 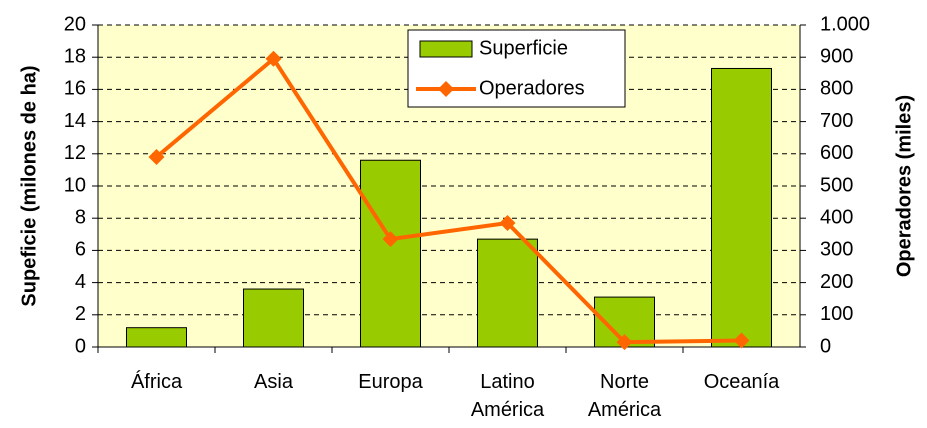 What do you see at coordinates (836, 89) in the screenshot?
I see `y2-tick-label: 800` at bounding box center [836, 89].